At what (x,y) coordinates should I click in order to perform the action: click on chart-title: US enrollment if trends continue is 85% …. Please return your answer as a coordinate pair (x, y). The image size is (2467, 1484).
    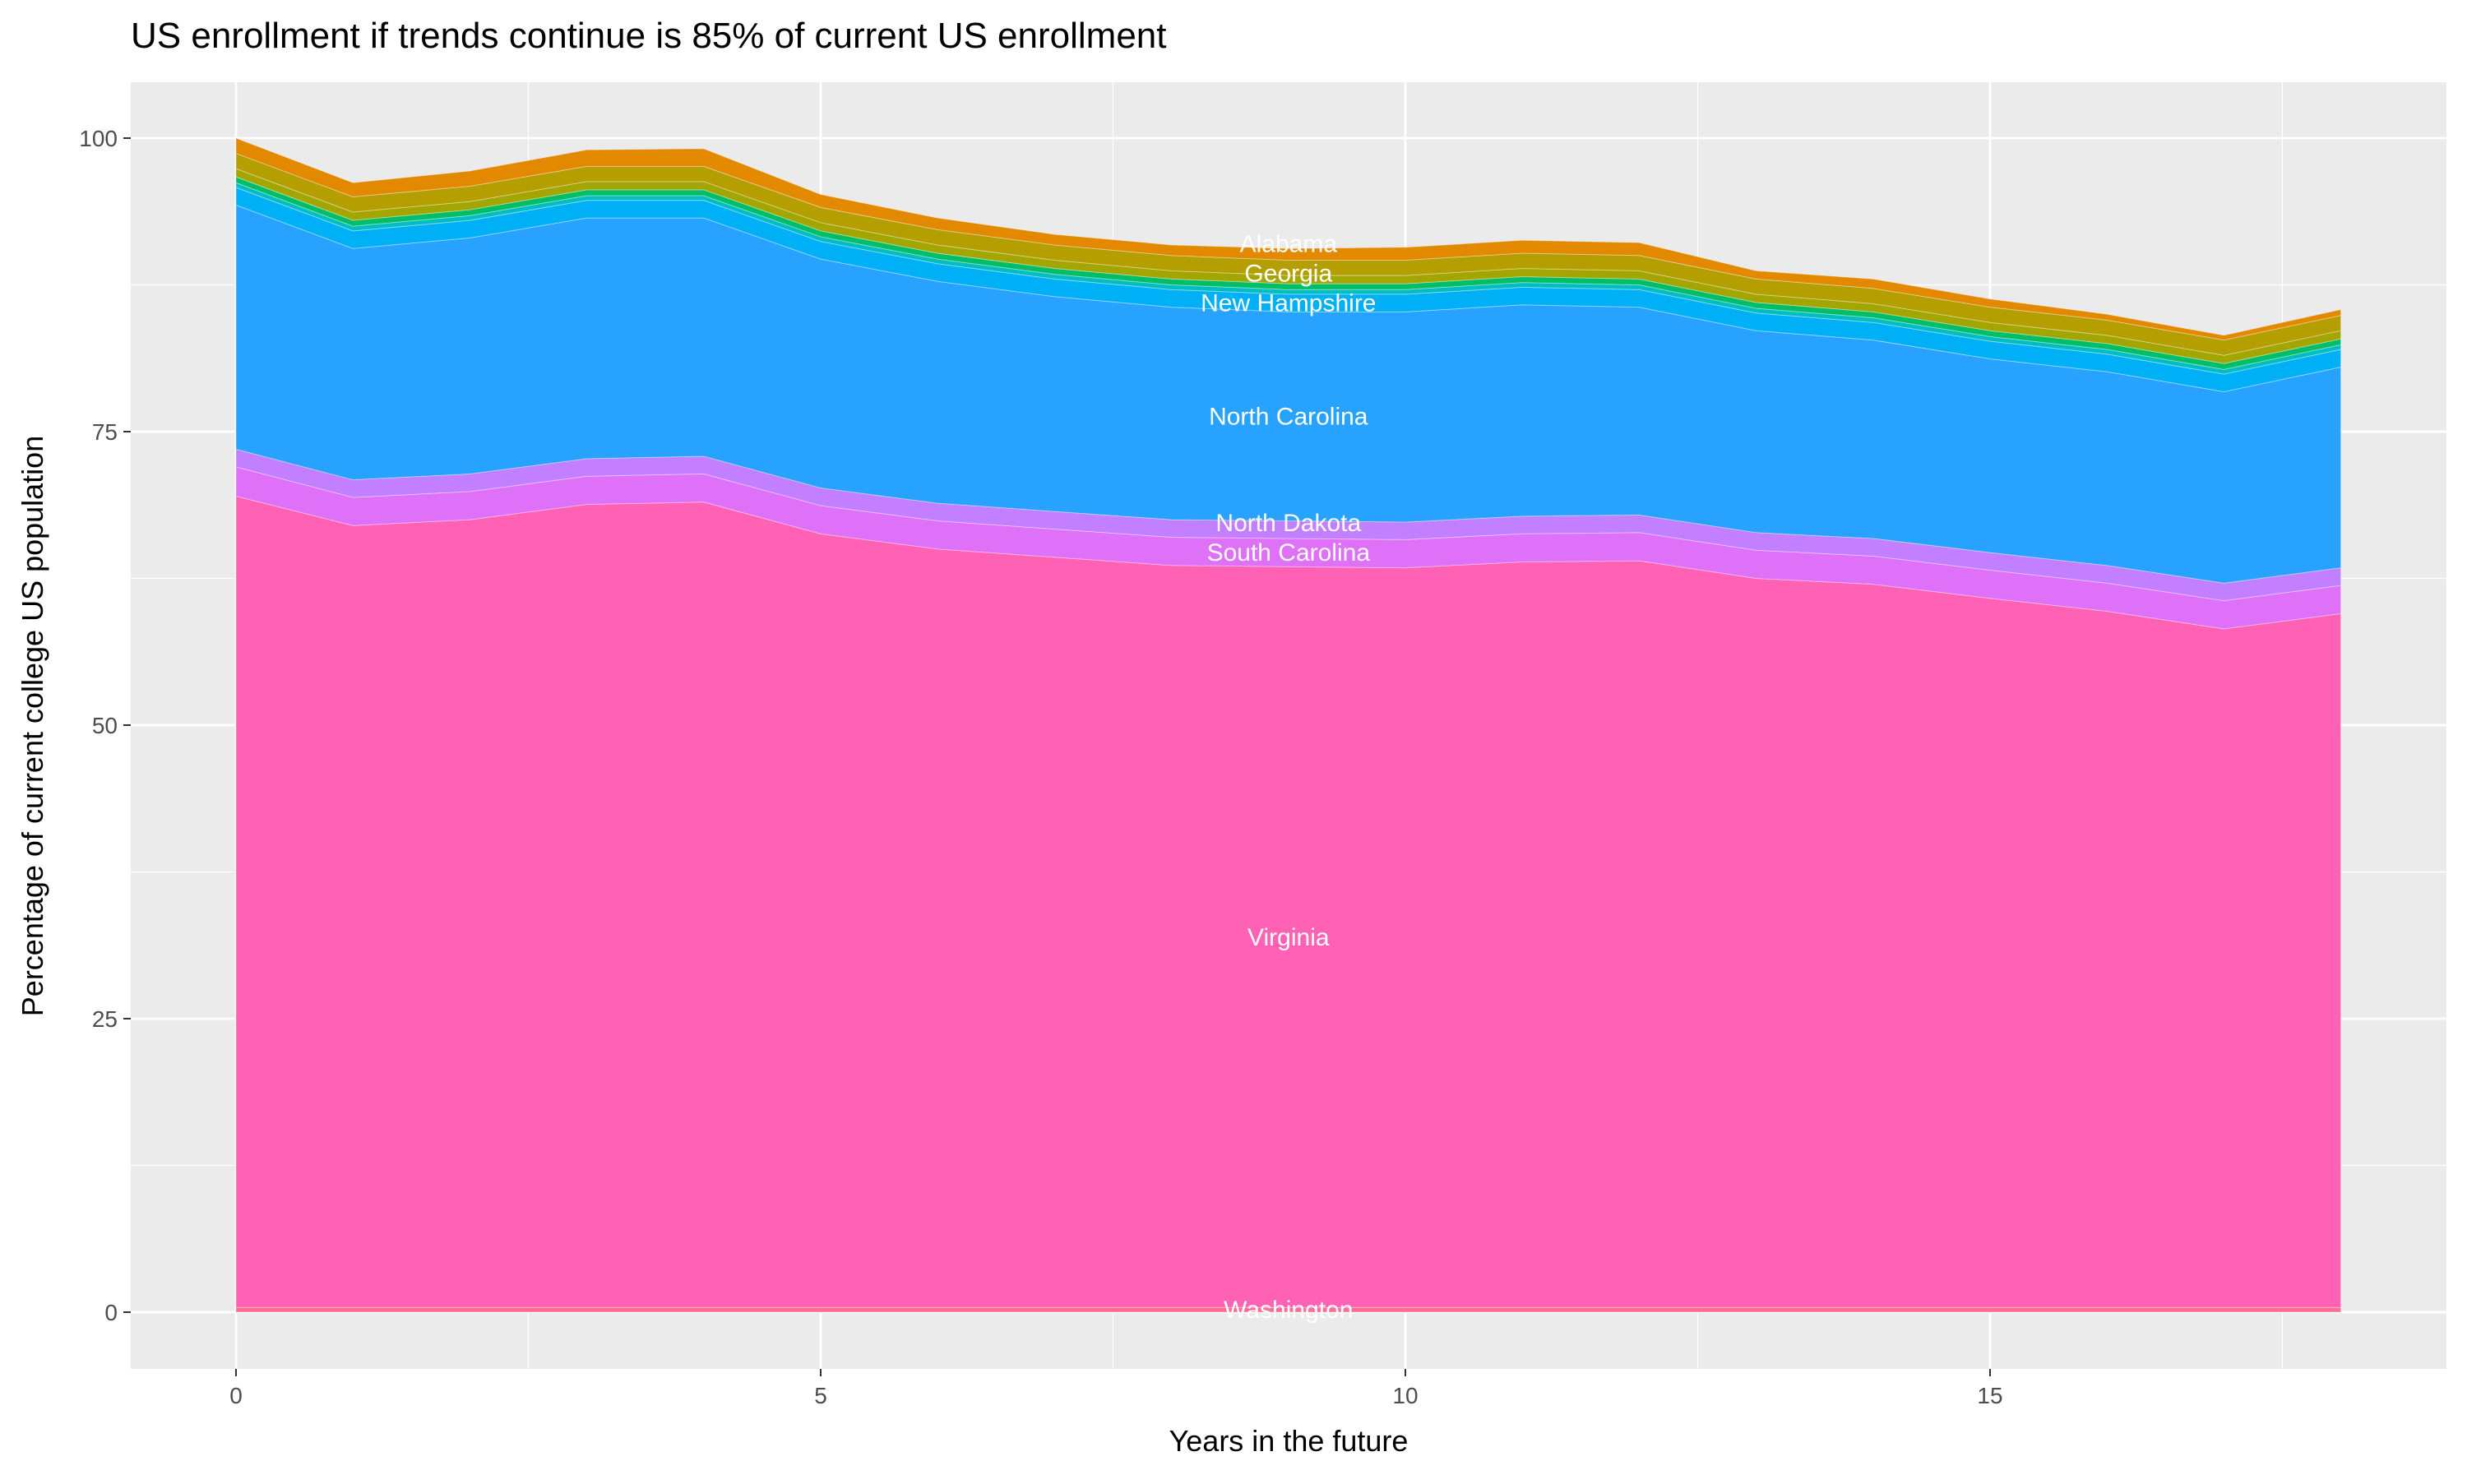
    Looking at the image, I should click on (648, 36).